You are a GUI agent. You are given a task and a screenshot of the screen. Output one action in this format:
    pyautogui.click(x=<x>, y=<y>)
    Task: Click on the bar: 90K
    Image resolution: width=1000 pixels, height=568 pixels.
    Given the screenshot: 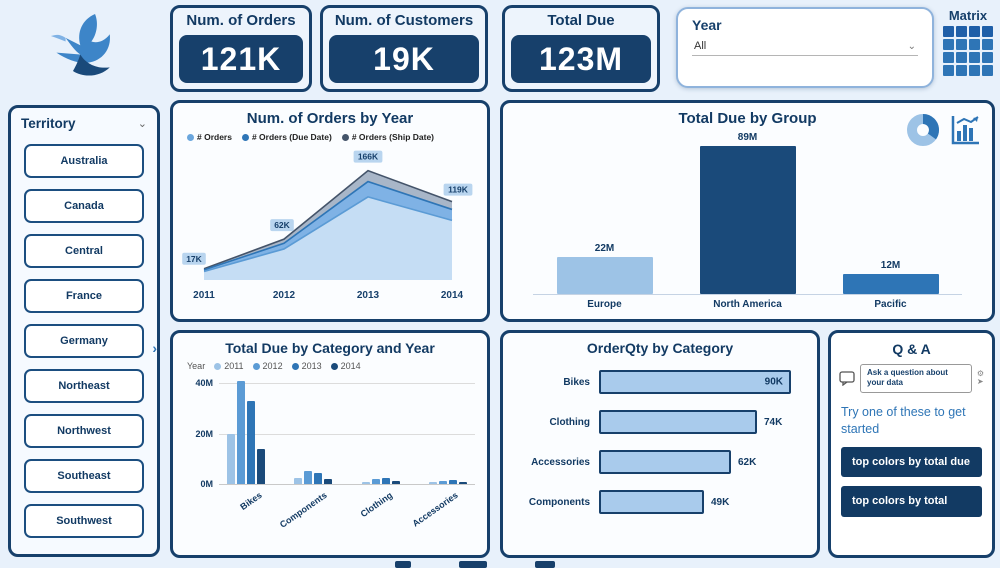 What is the action you would take?
    pyautogui.click(x=695, y=382)
    